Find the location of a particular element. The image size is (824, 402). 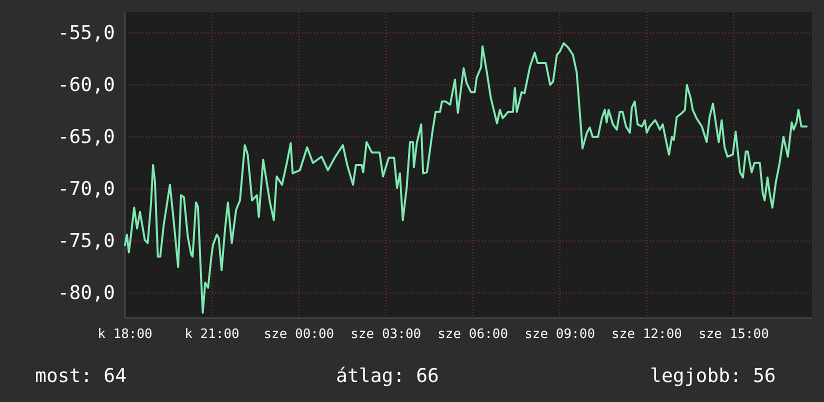

x-tick-label: k 18:00 is located at coordinates (125, 334).